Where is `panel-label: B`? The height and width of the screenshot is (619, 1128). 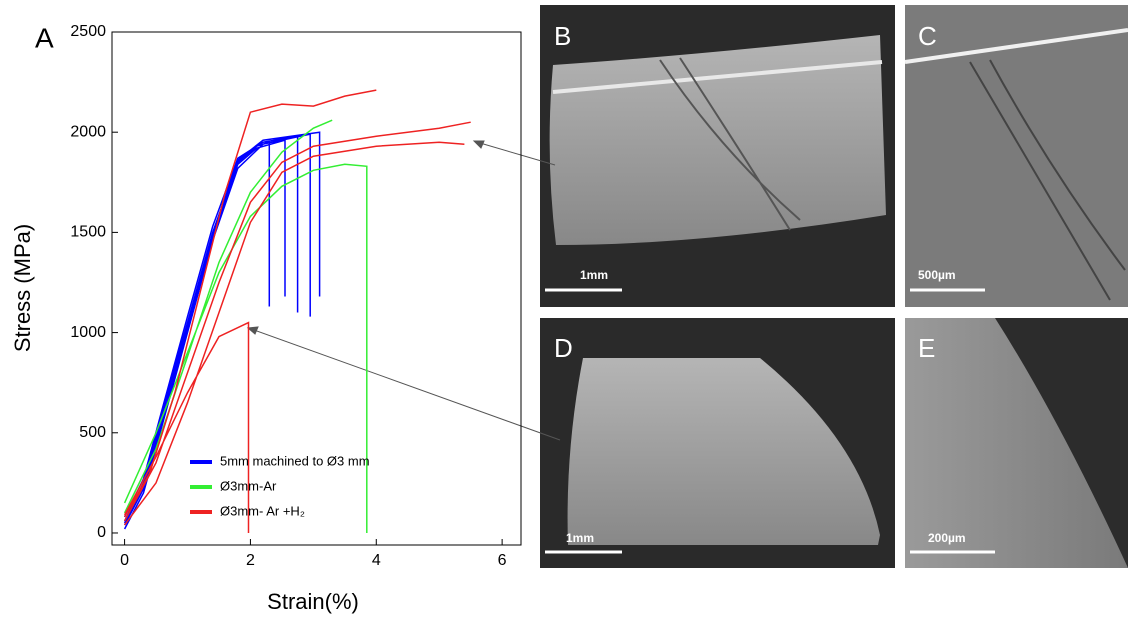
panel-label: B is located at coordinates (562, 36).